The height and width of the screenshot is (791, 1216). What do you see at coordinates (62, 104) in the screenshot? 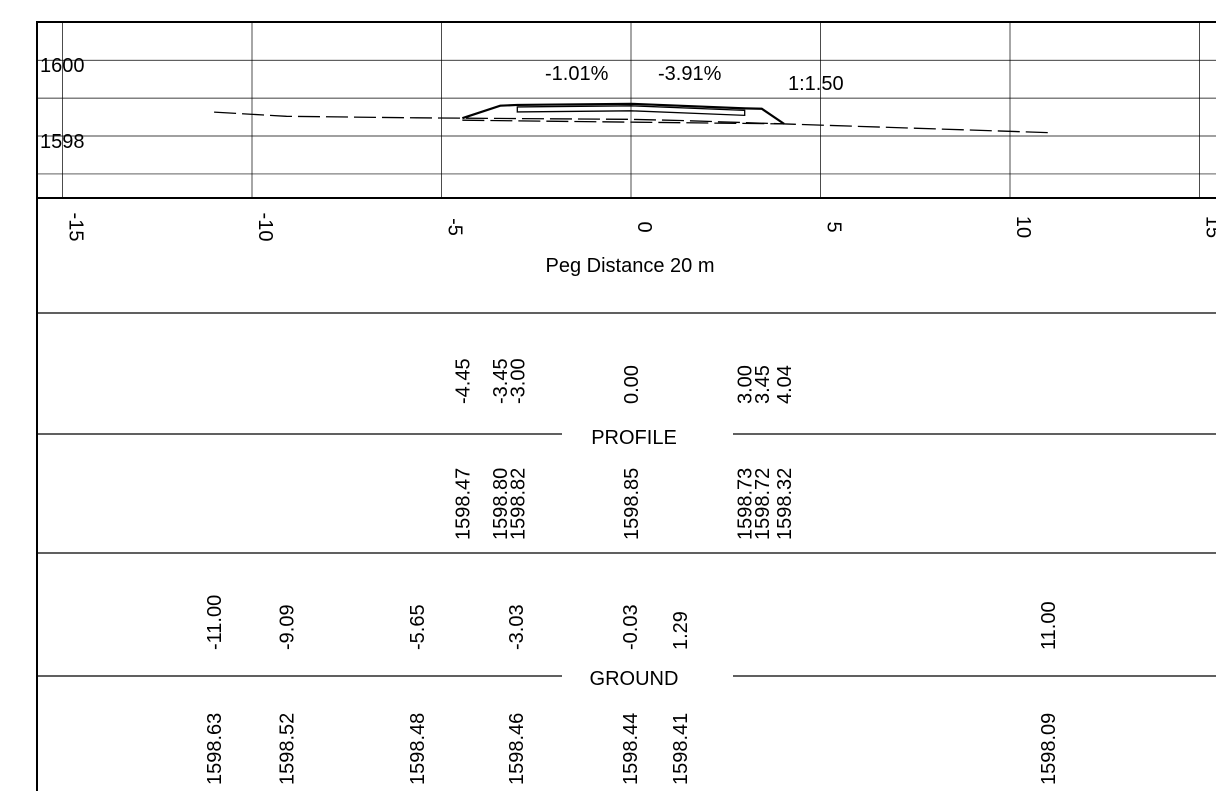
I see `elevation-labels: 1600 1598` at bounding box center [62, 104].